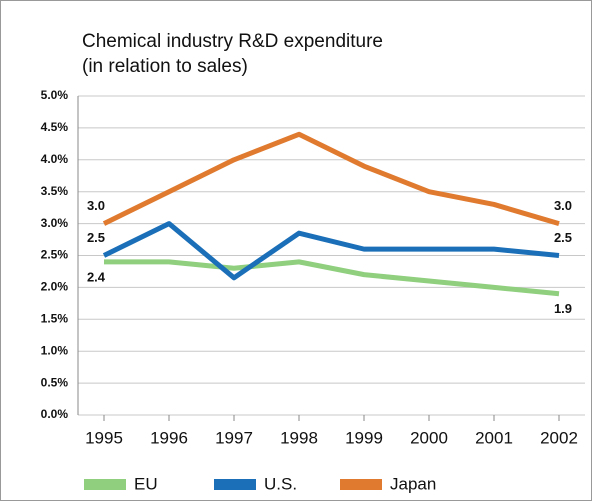 The image size is (592, 501). I want to click on y-tick-label: 3.5%, so click(55, 191).